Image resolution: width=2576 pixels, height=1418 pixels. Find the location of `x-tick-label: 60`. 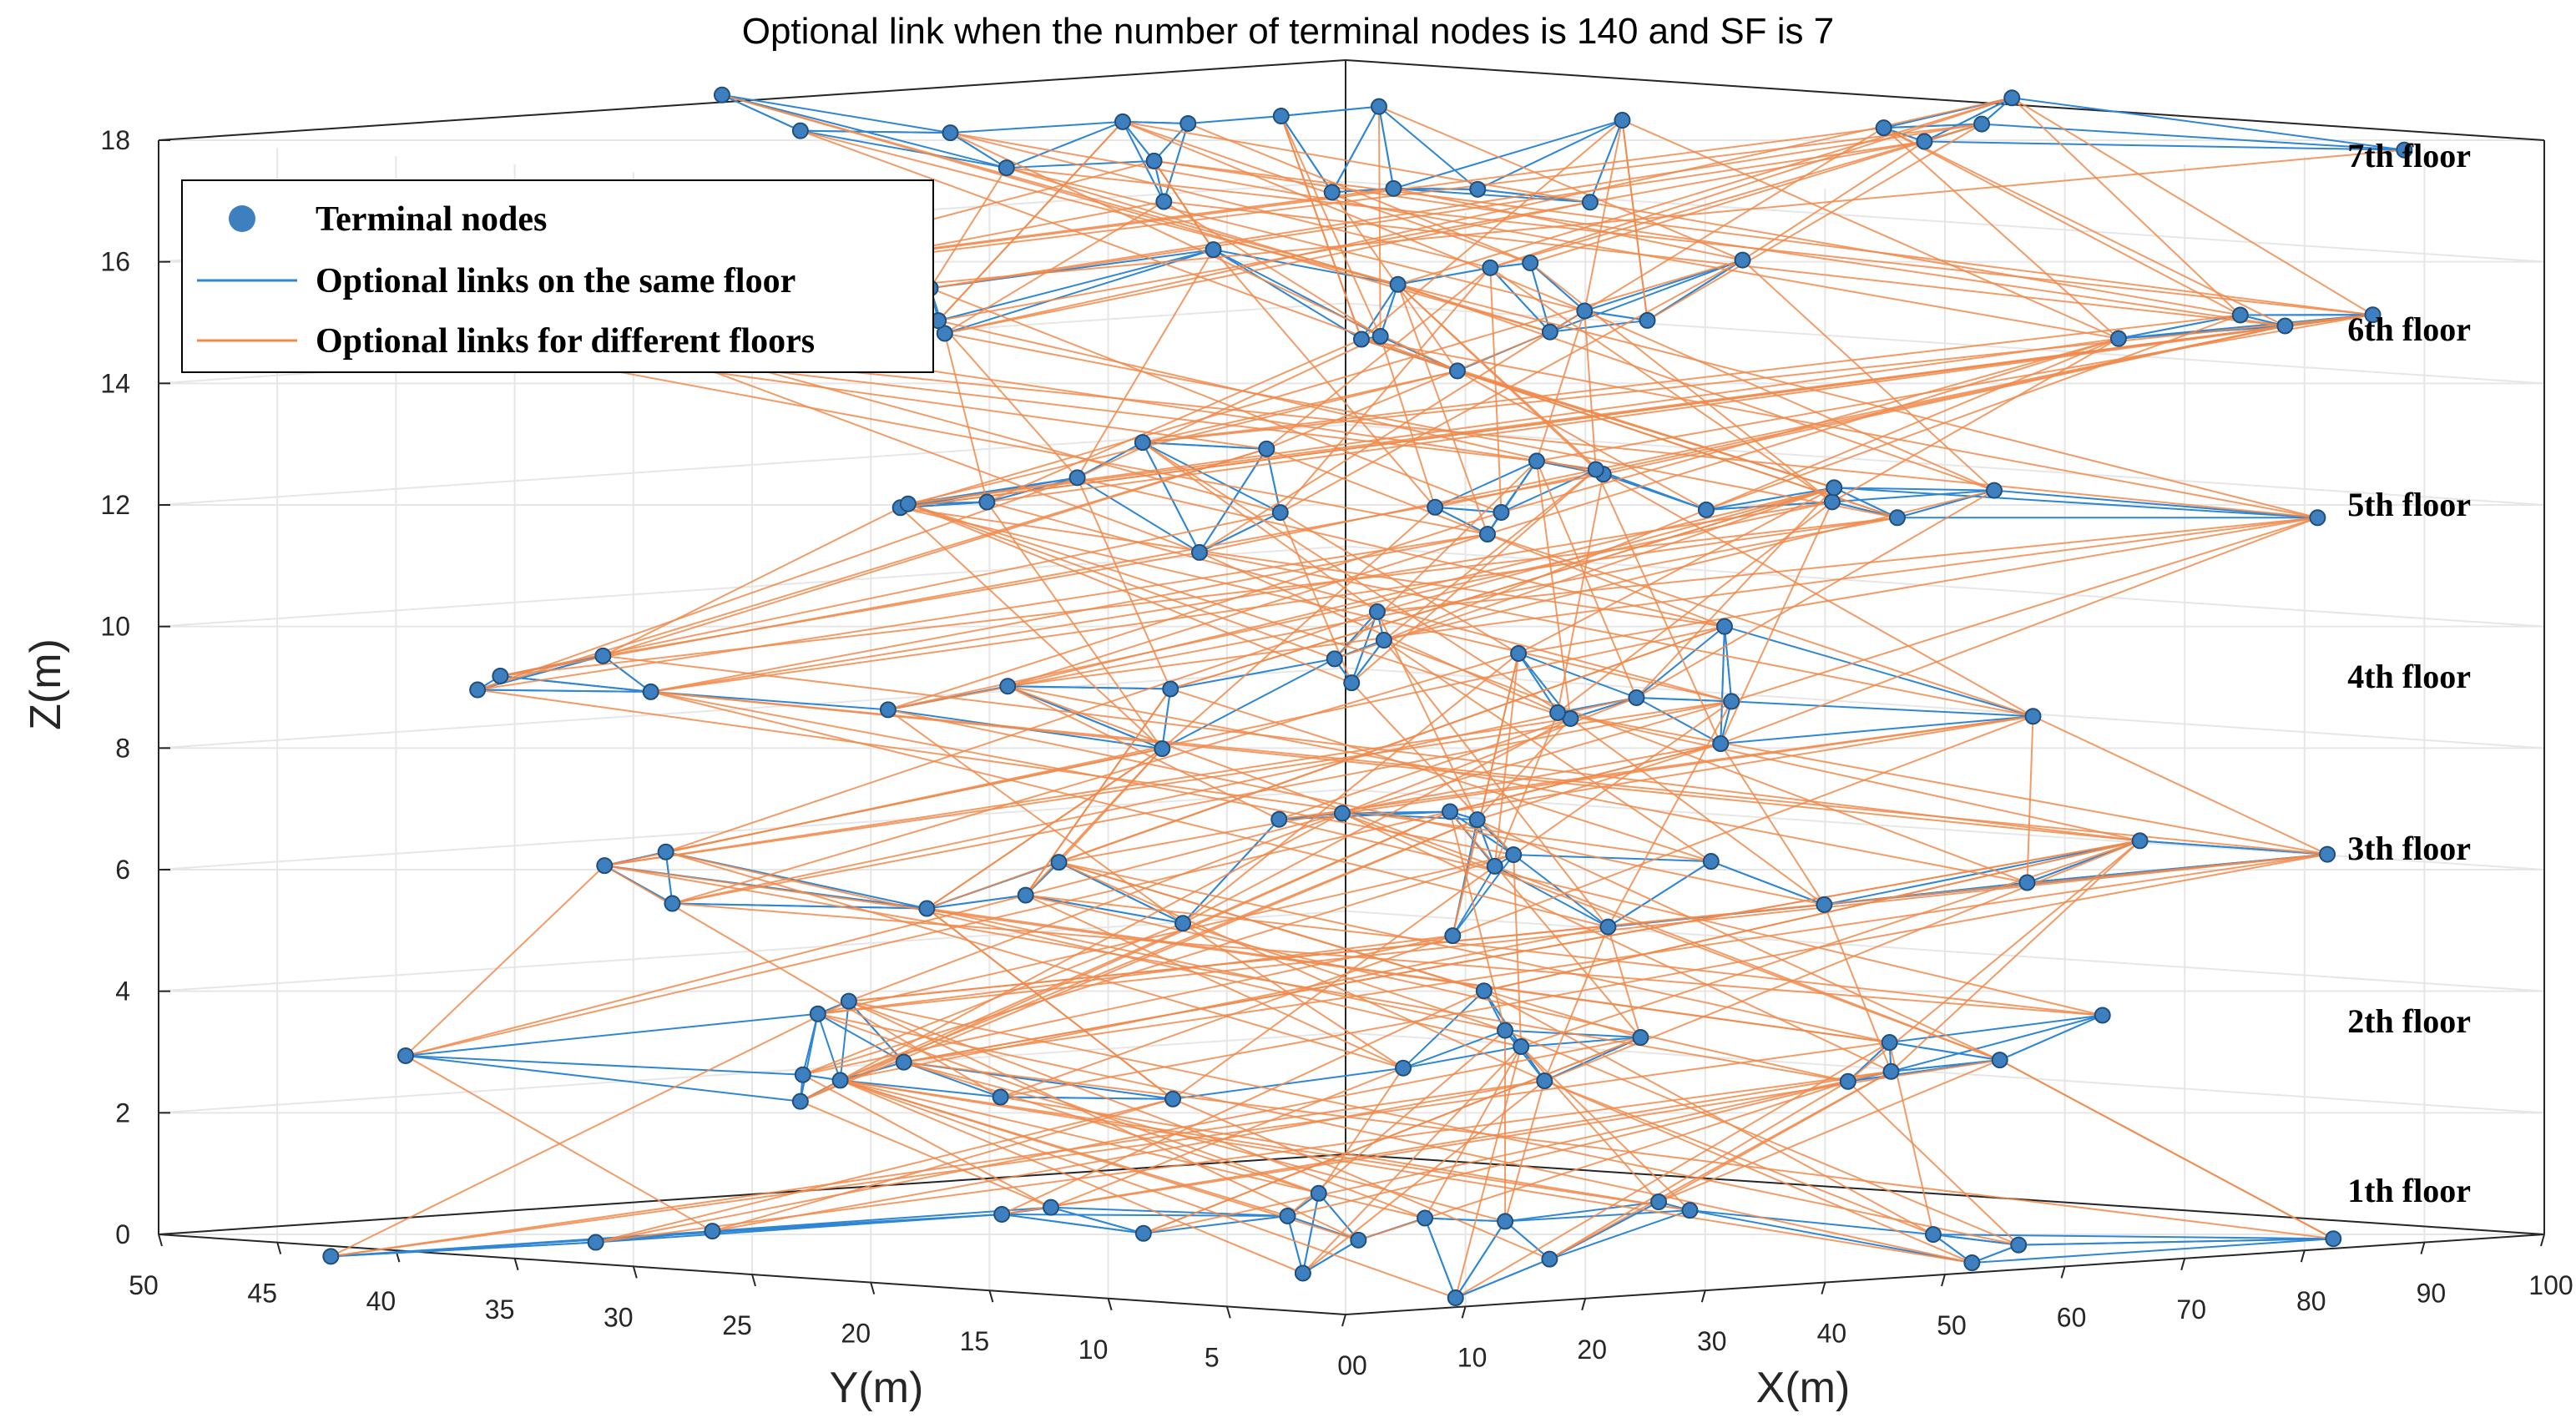

x-tick-label: 60 is located at coordinates (2072, 1317).